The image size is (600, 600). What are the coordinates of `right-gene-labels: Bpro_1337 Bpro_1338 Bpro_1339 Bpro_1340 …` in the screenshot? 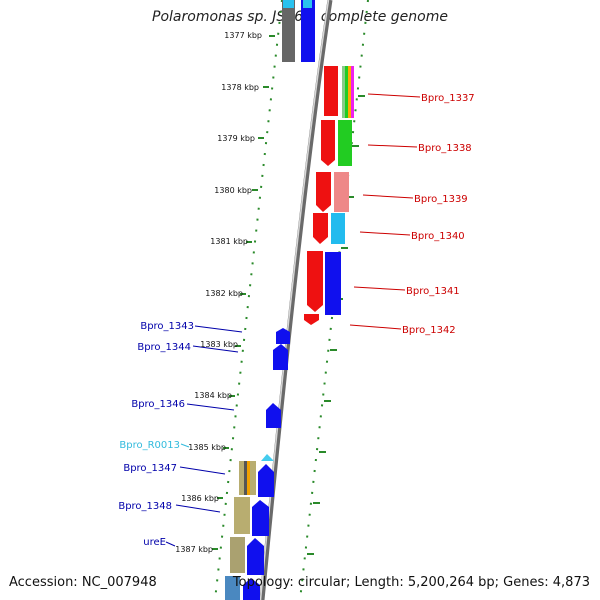 It's located at (438, 214).